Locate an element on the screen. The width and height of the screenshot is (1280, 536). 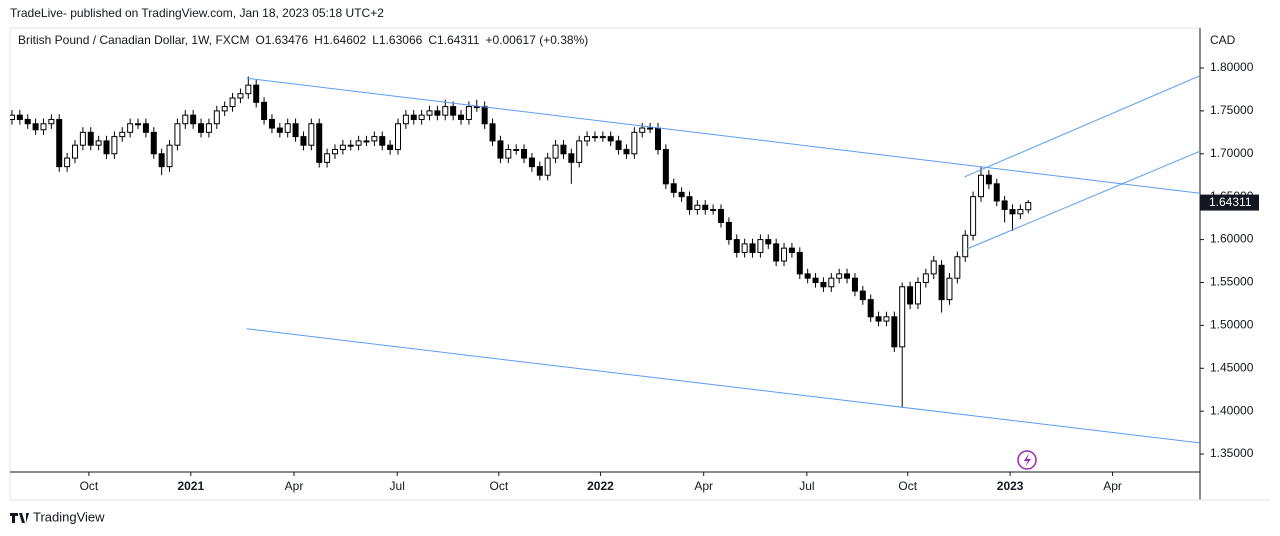
currency-label: CAD is located at coordinates (1223, 40).